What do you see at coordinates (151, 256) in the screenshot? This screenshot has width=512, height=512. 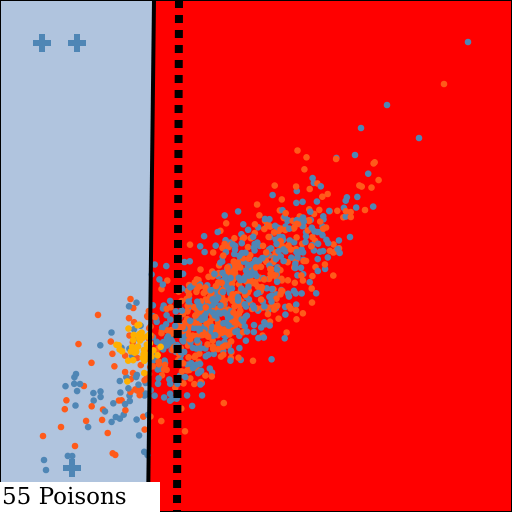 I see `zone-border-line` at bounding box center [151, 256].